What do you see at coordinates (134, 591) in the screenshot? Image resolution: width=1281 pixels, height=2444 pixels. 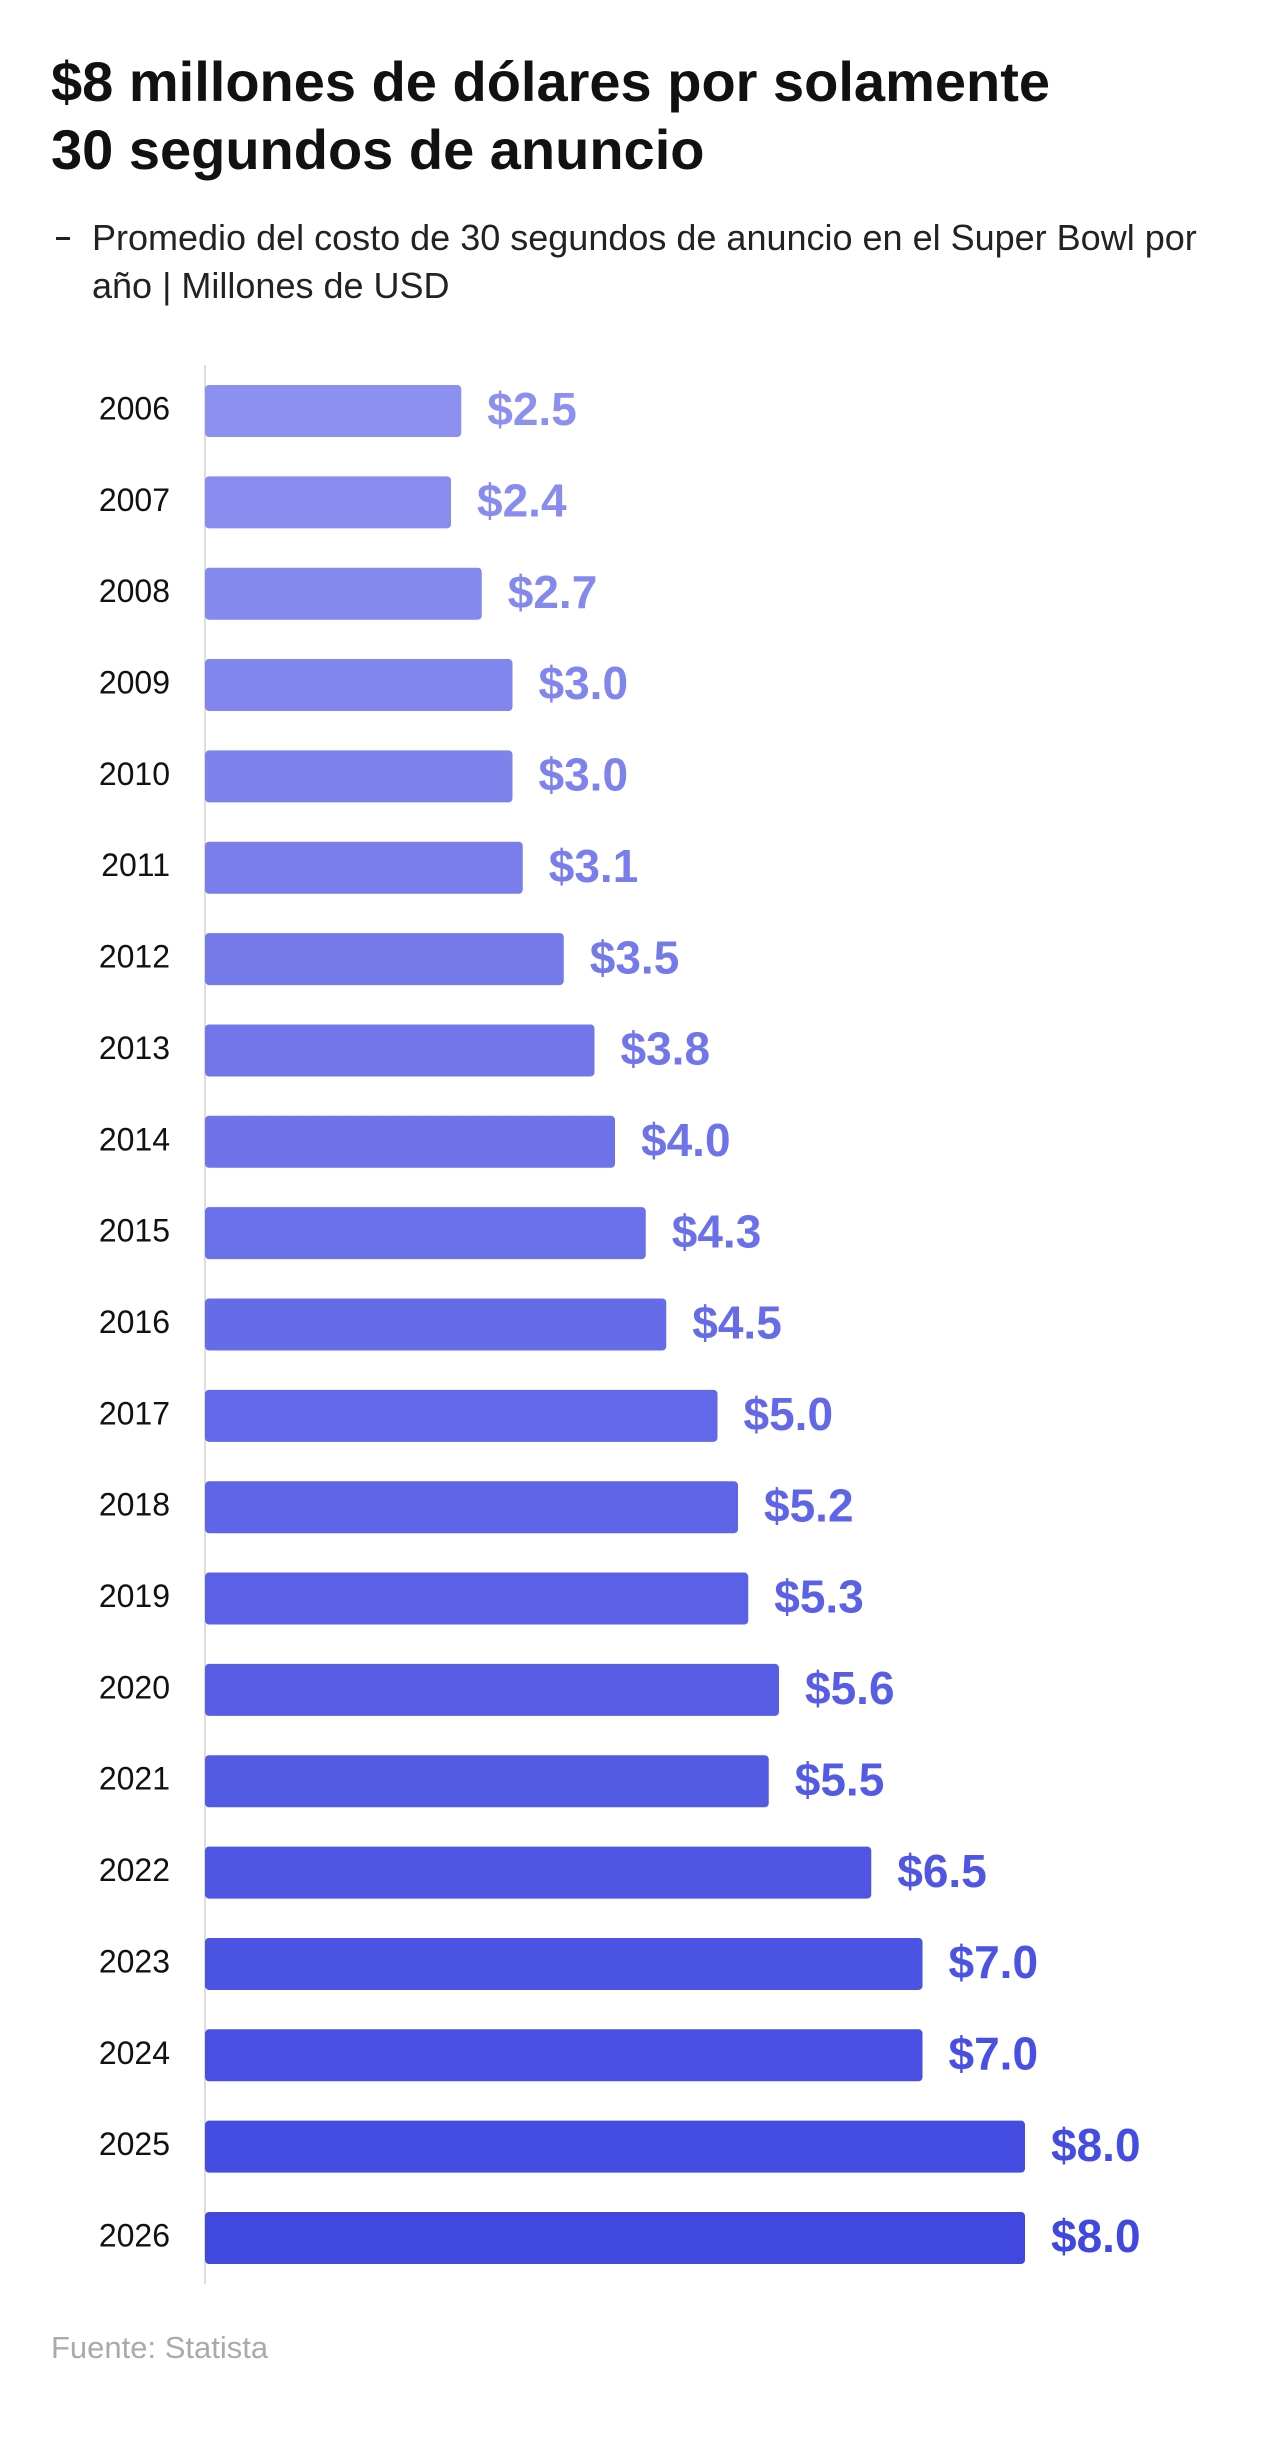 I see `y-tick-label: 2008` at bounding box center [134, 591].